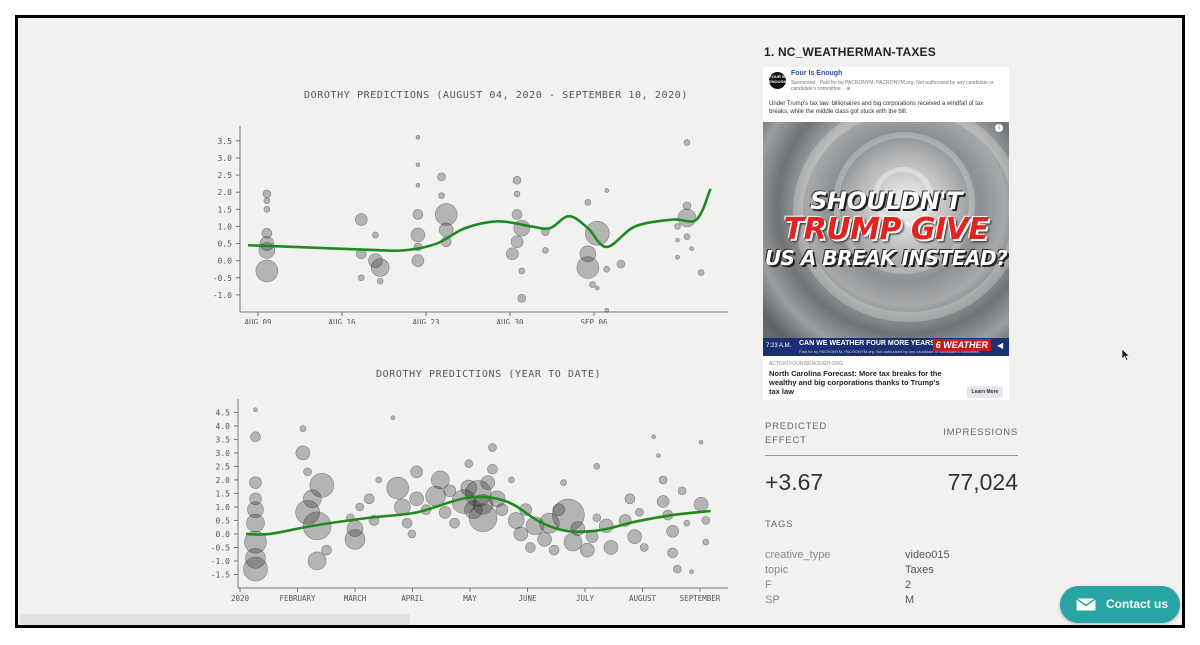 This screenshot has height=645, width=1200. What do you see at coordinates (222, 278) in the screenshot?
I see `y-tick-label: -0.5` at bounding box center [222, 278].